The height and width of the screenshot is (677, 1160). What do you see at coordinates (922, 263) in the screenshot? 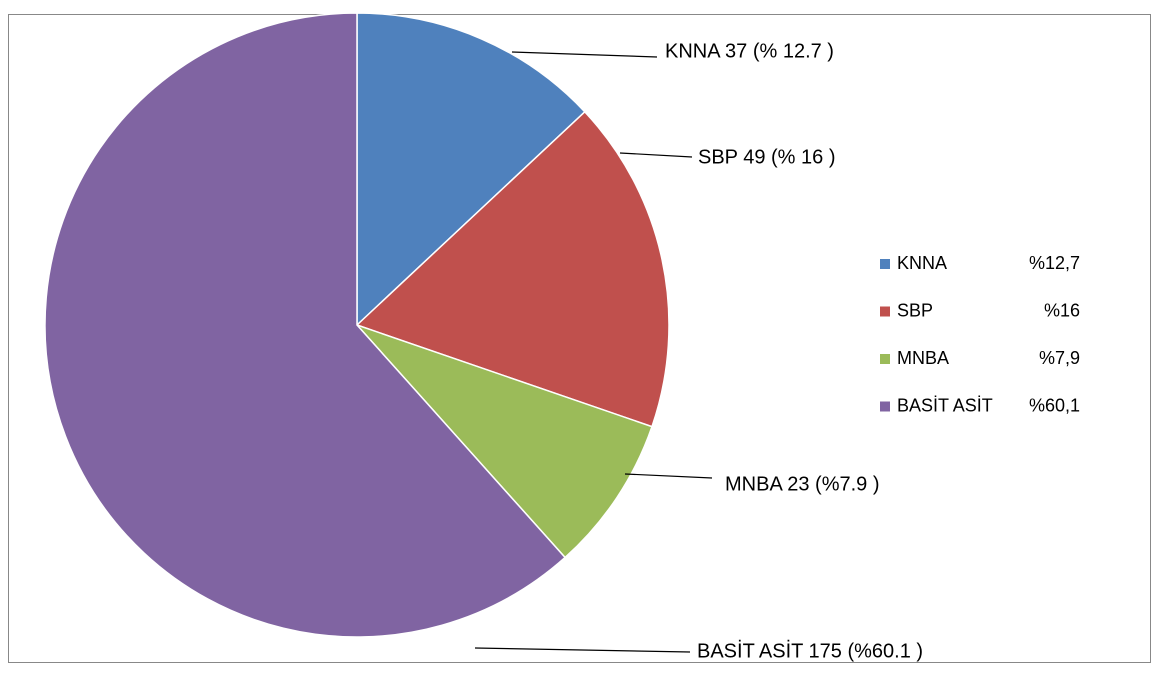
I see `legend-label: KNNA` at bounding box center [922, 263].